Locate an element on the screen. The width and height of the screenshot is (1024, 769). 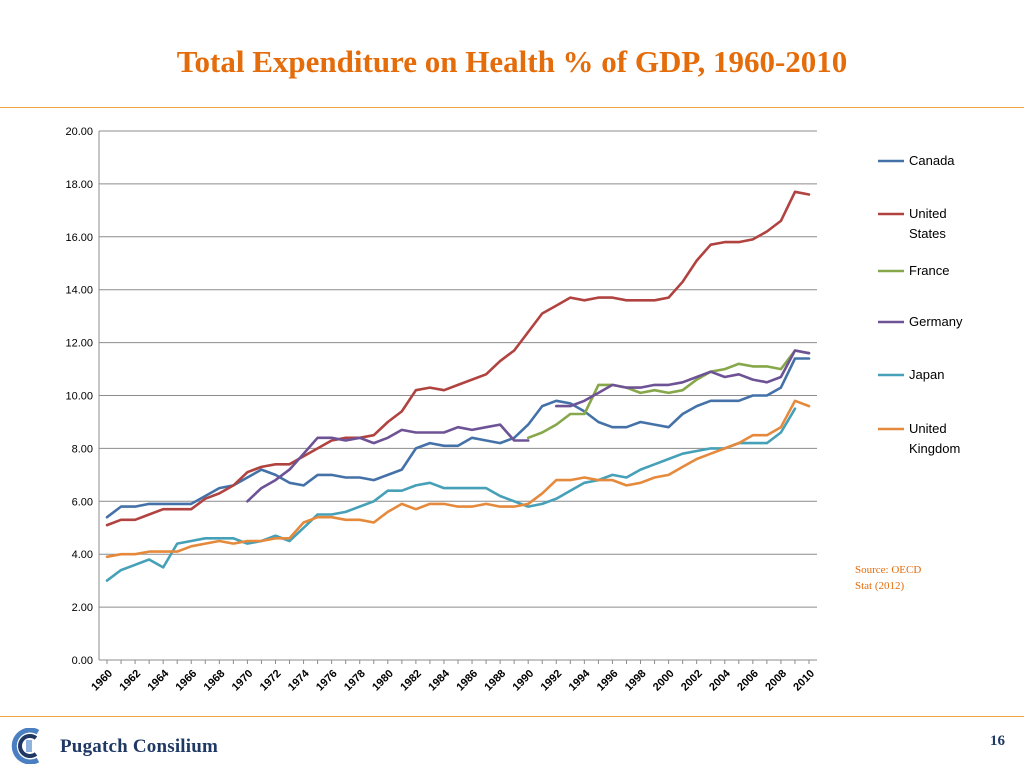
x-tick-label: 1960 is located at coordinates (102, 681).